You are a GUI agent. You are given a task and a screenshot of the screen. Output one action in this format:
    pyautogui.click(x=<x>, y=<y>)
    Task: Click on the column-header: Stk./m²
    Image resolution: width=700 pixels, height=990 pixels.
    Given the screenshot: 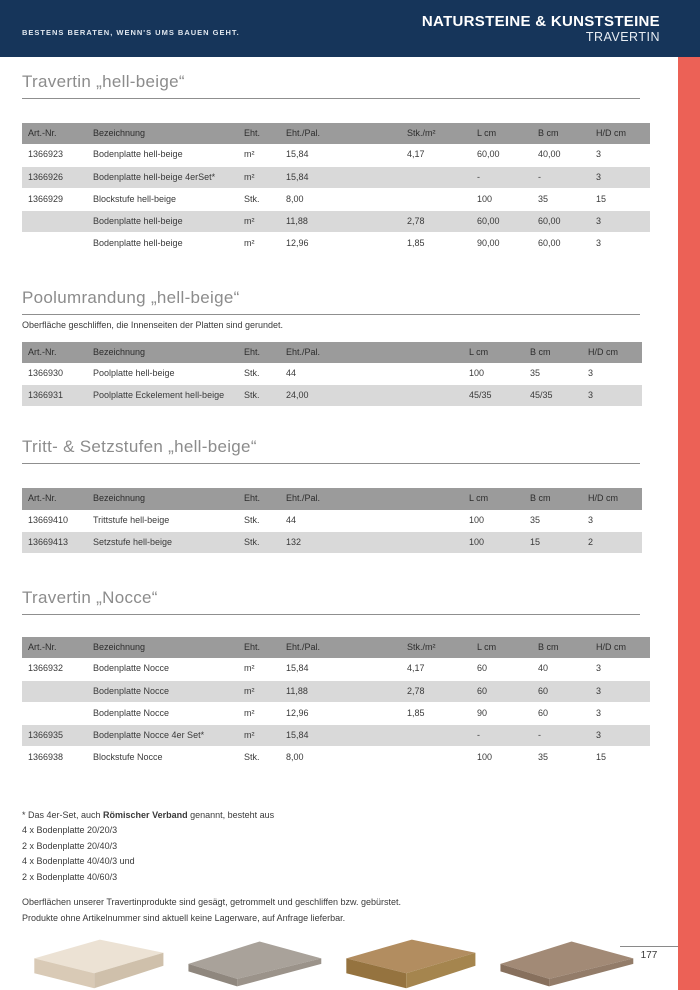 What is the action you would take?
    pyautogui.click(x=436, y=134)
    